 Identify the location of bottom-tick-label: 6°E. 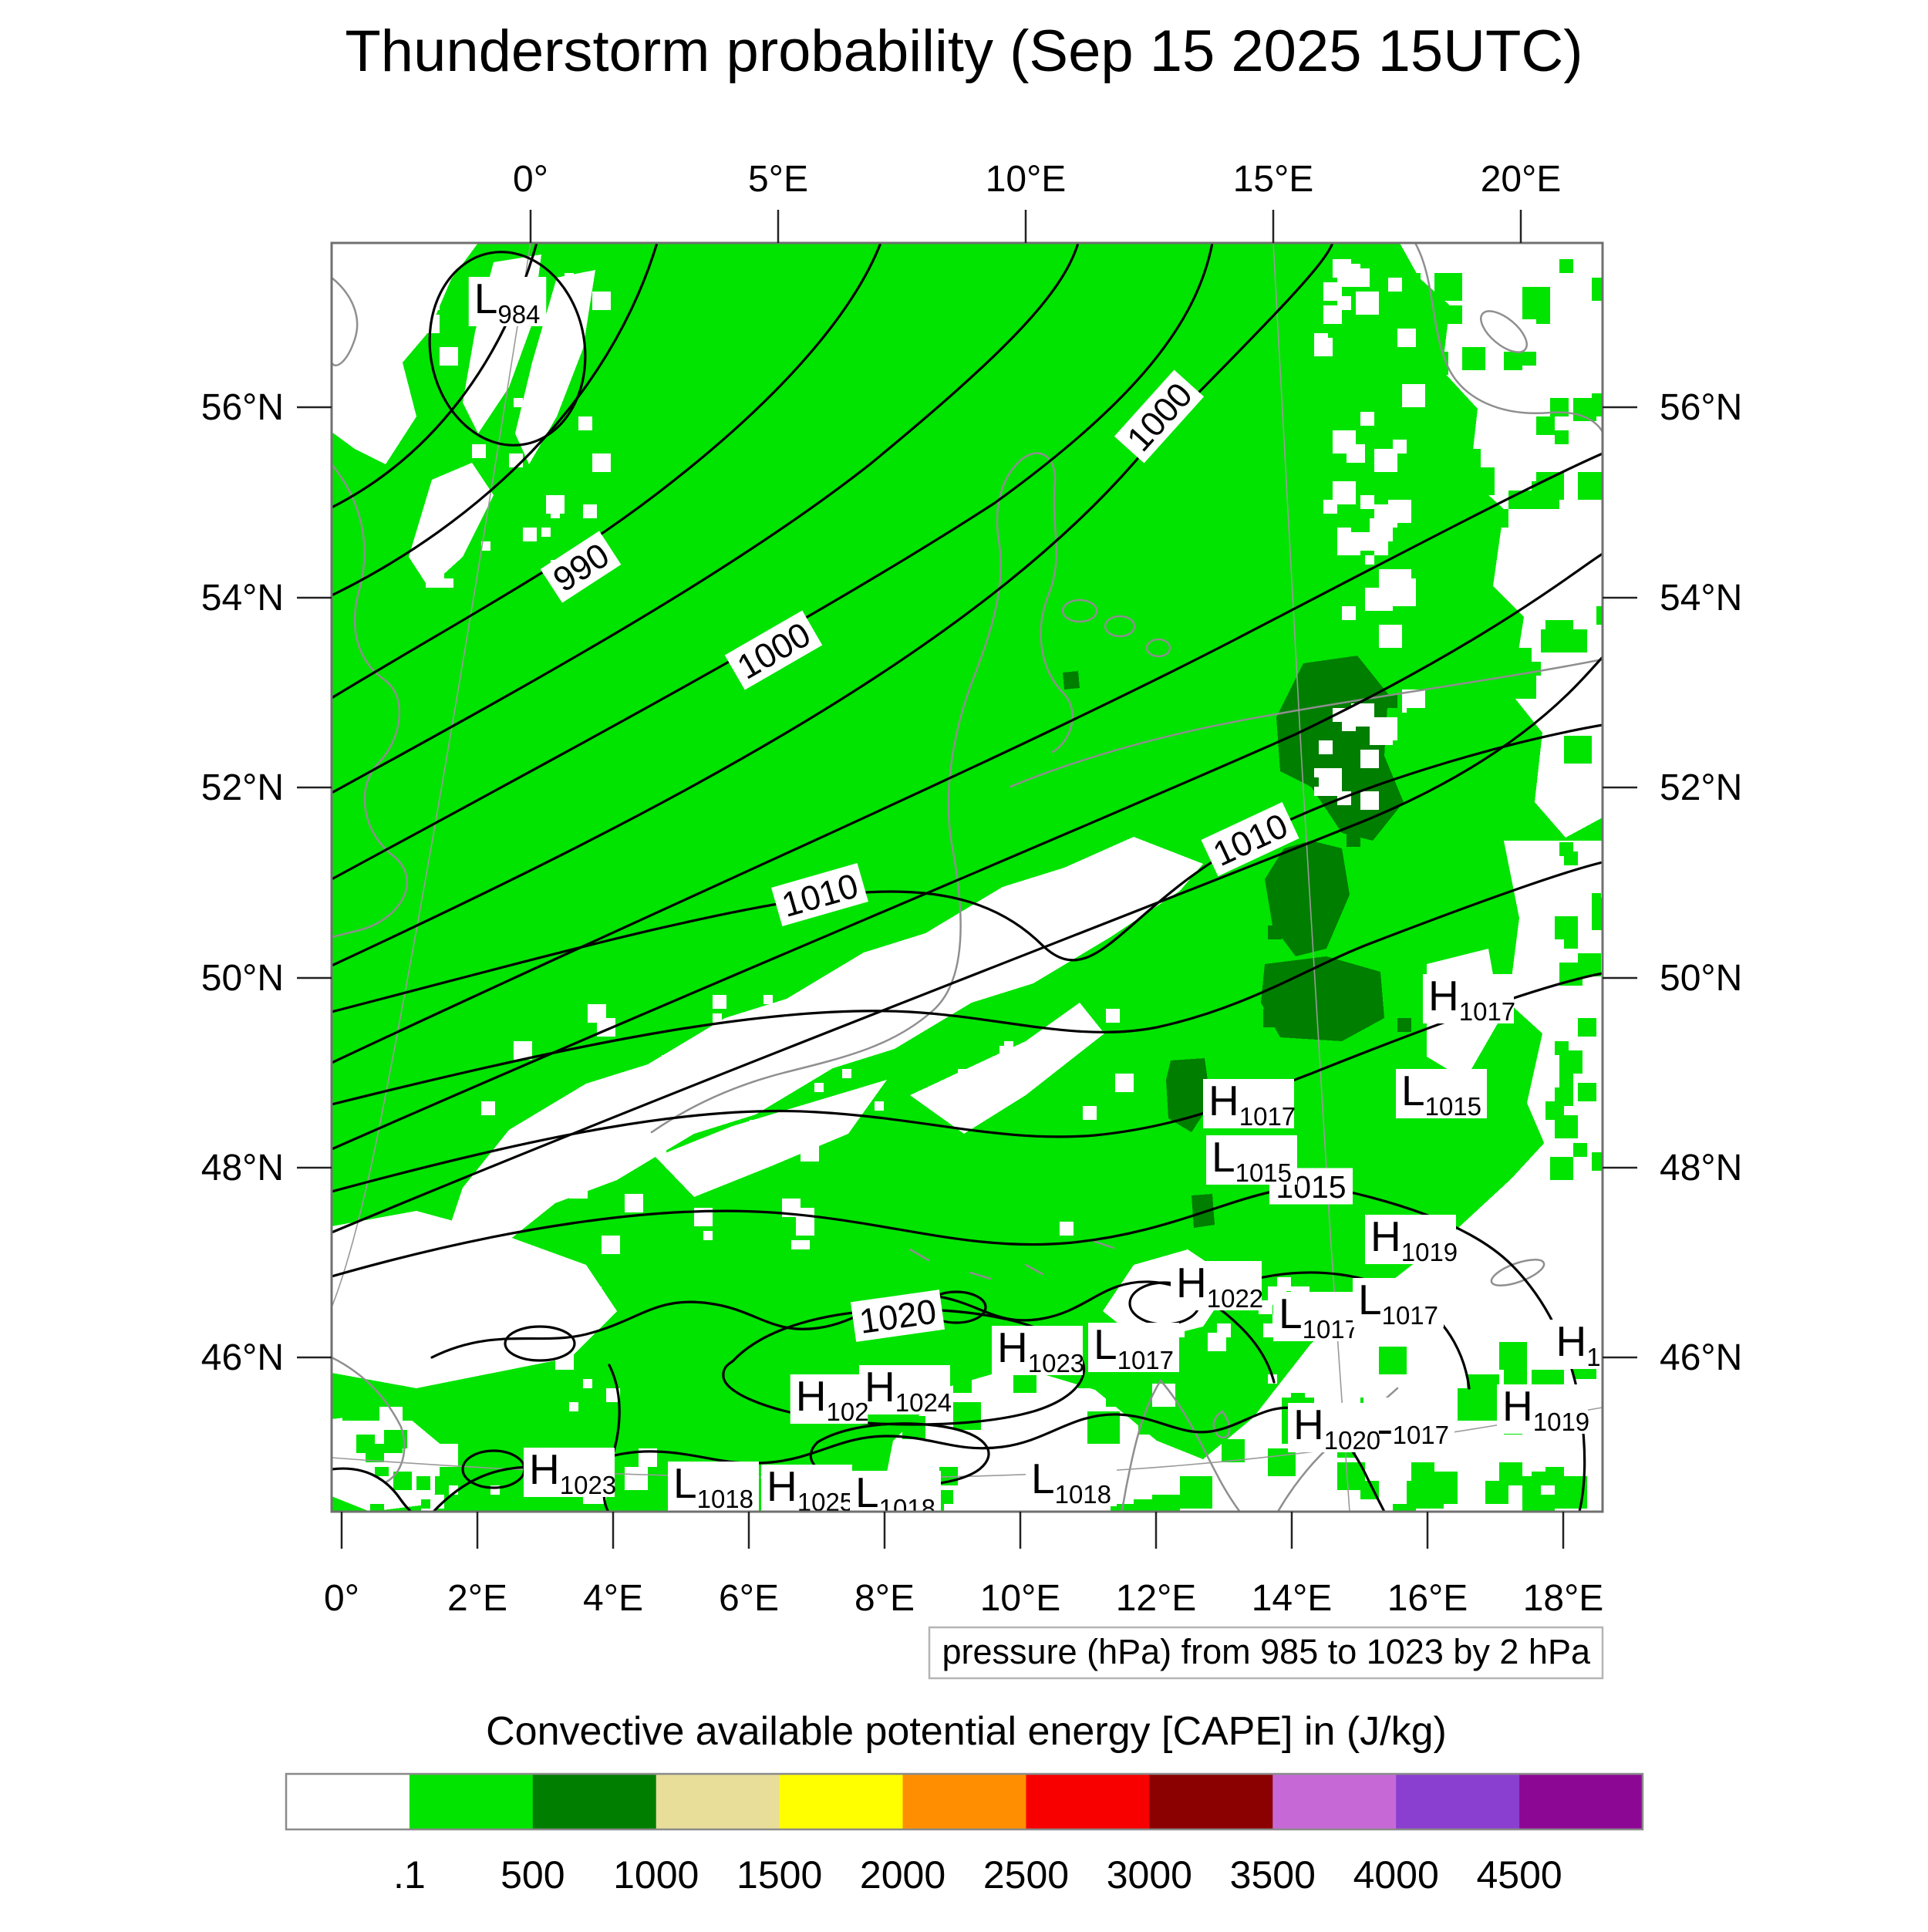
(749, 1598).